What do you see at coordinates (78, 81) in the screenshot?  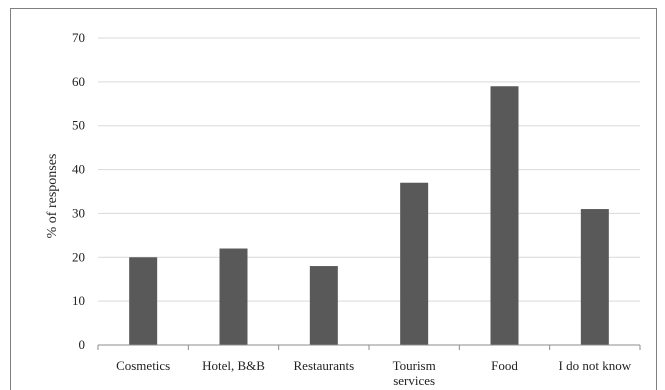 I see `y-tick-label: 60` at bounding box center [78, 81].